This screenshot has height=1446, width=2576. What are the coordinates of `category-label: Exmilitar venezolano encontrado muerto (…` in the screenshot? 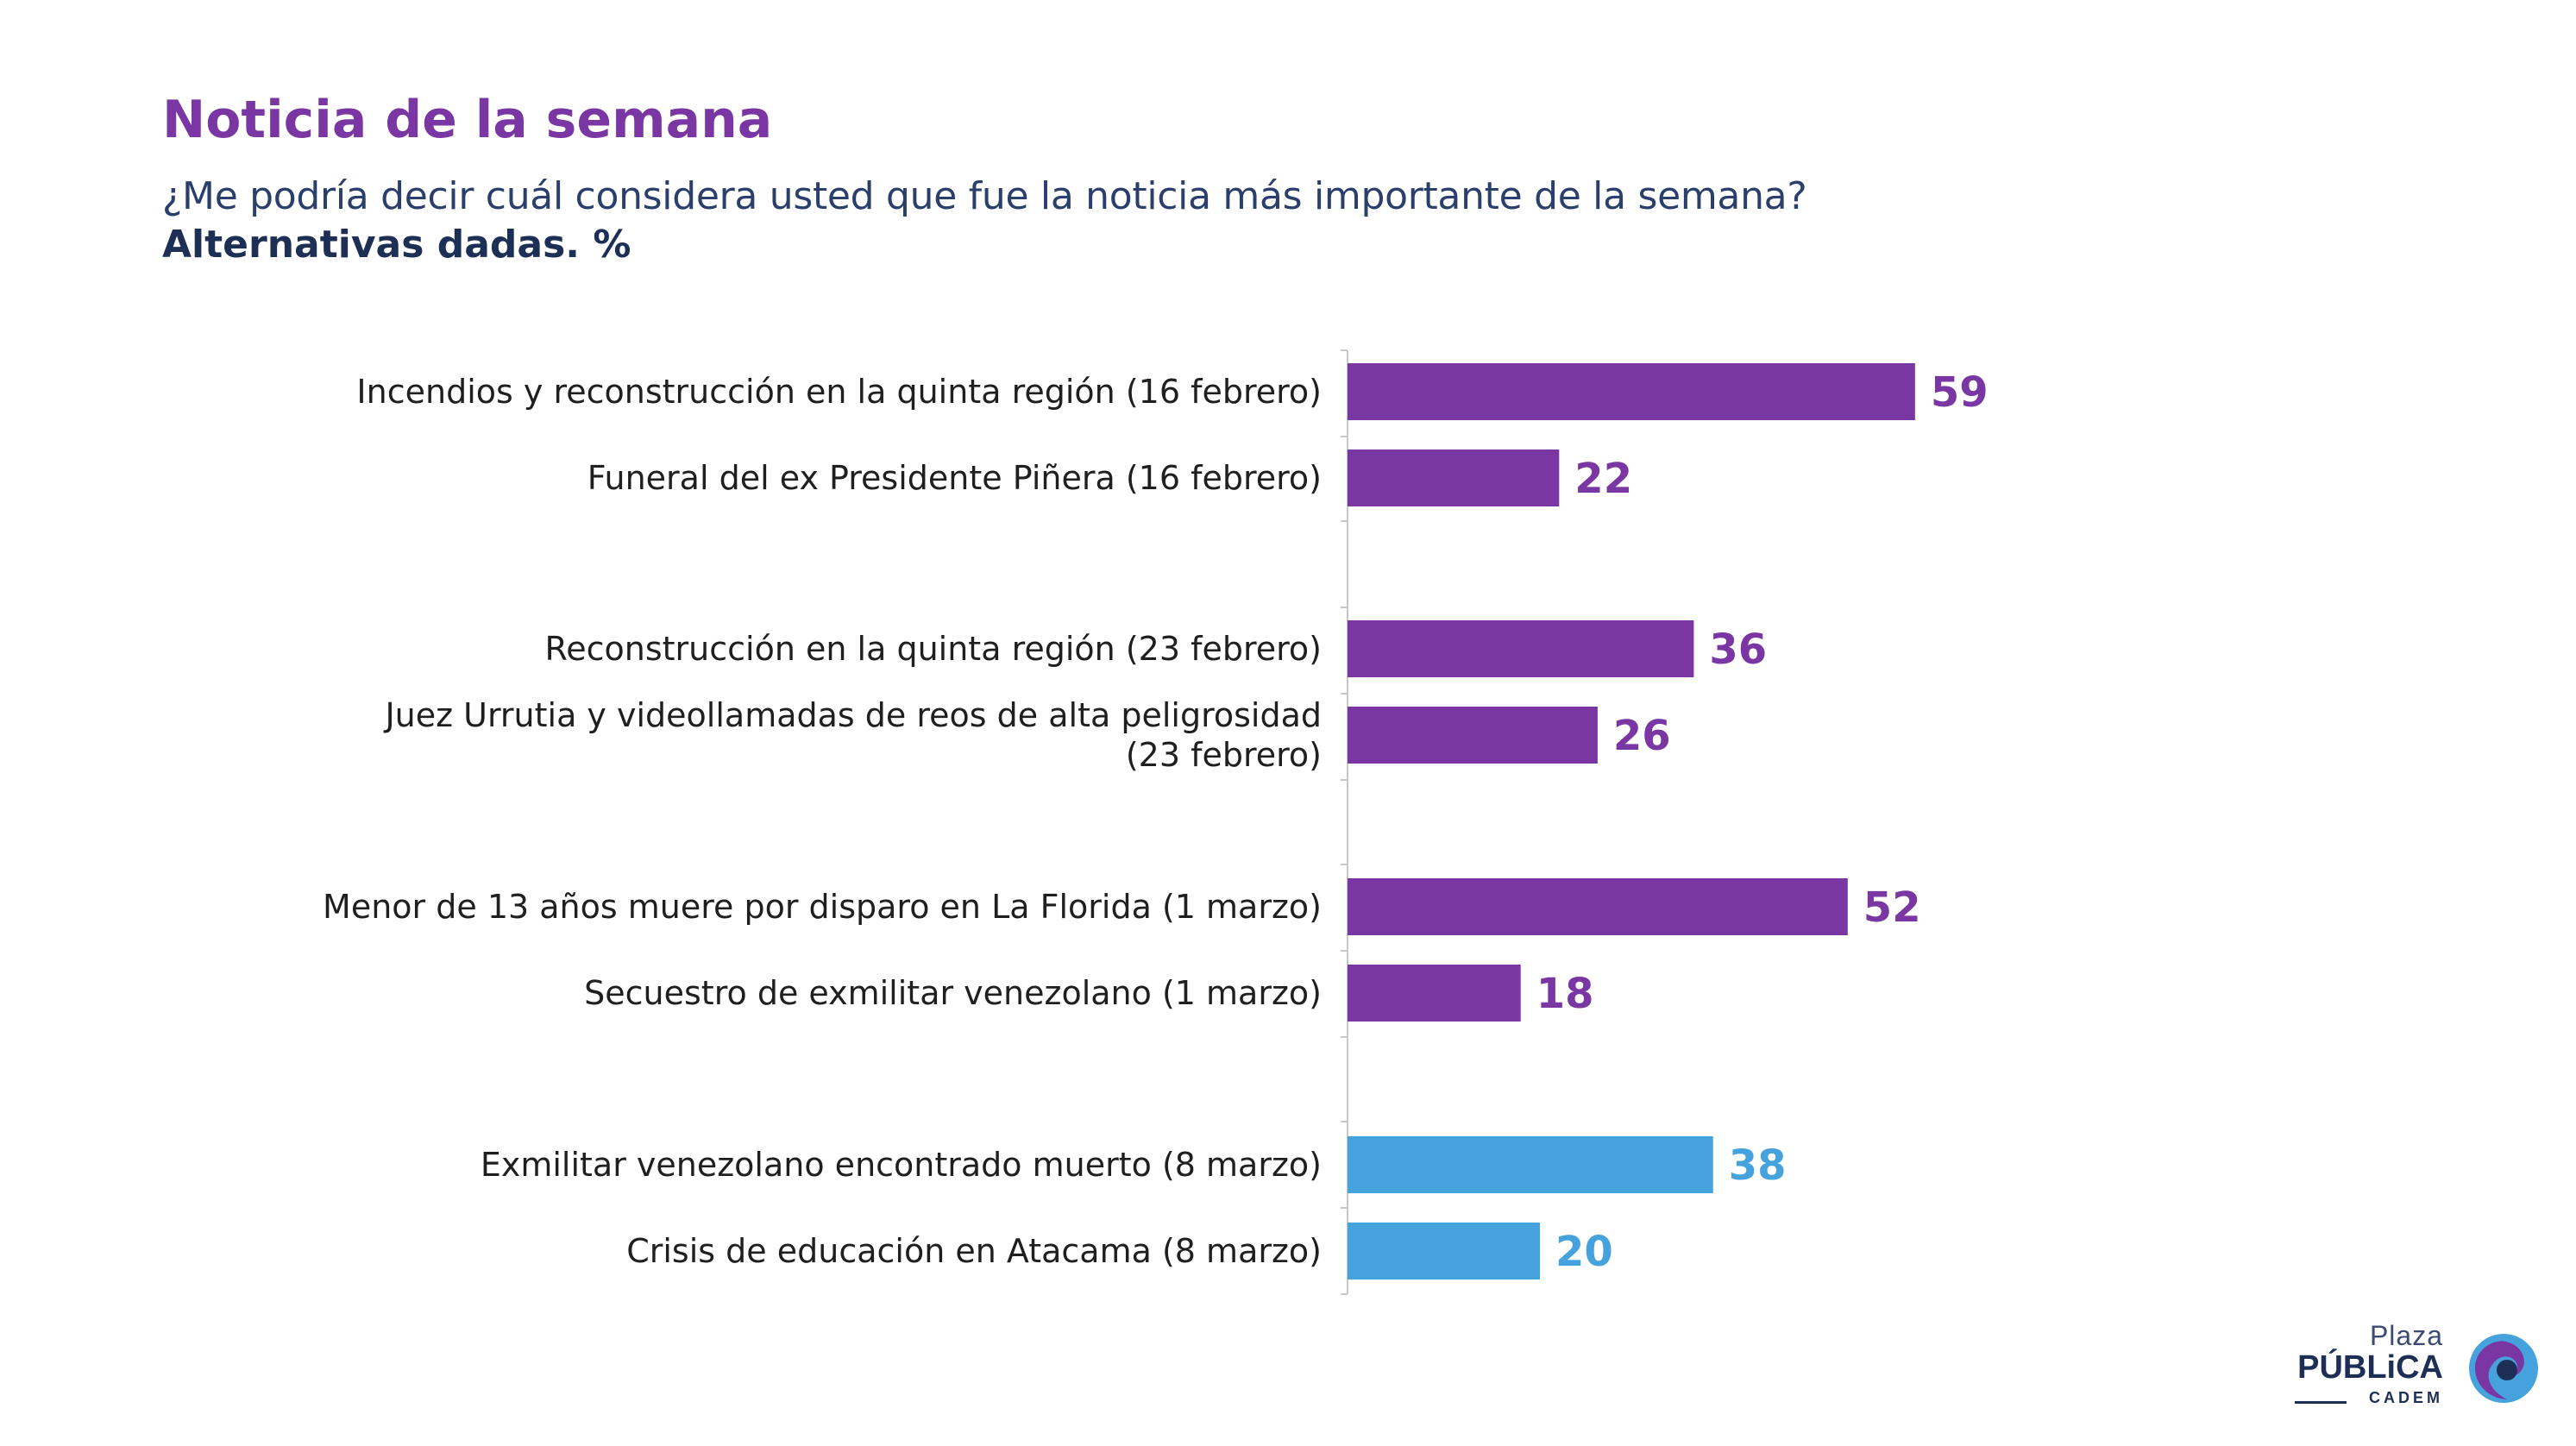 It's located at (901, 1165).